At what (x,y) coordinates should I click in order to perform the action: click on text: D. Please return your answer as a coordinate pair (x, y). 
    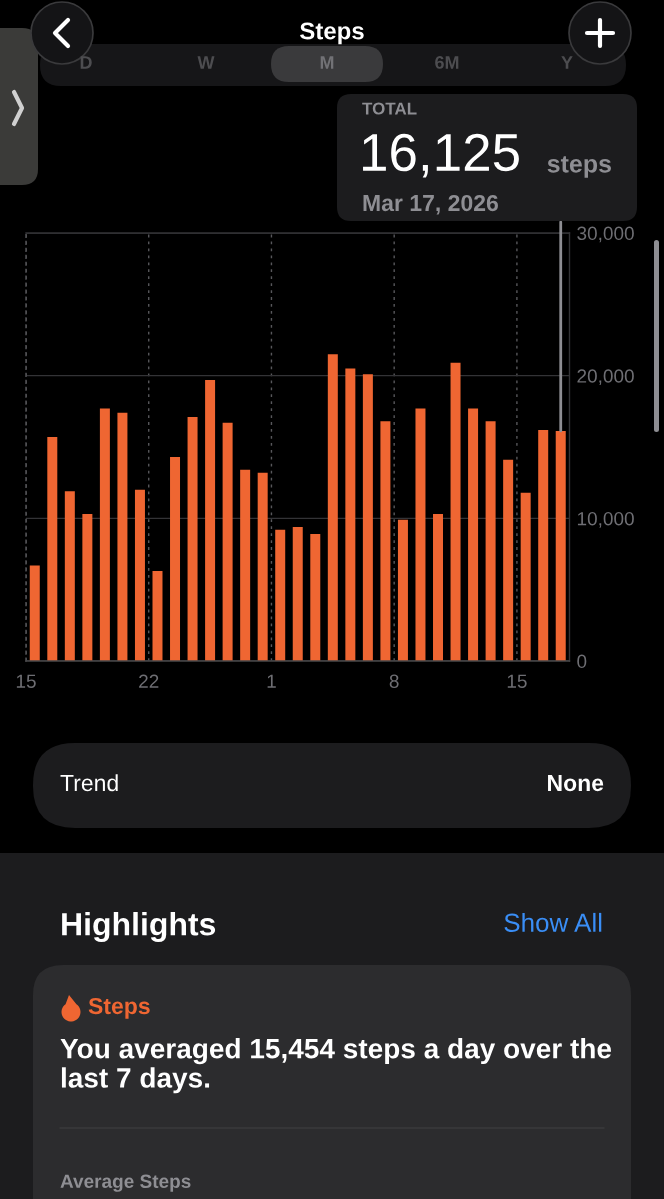
    Looking at the image, I should click on (86, 62).